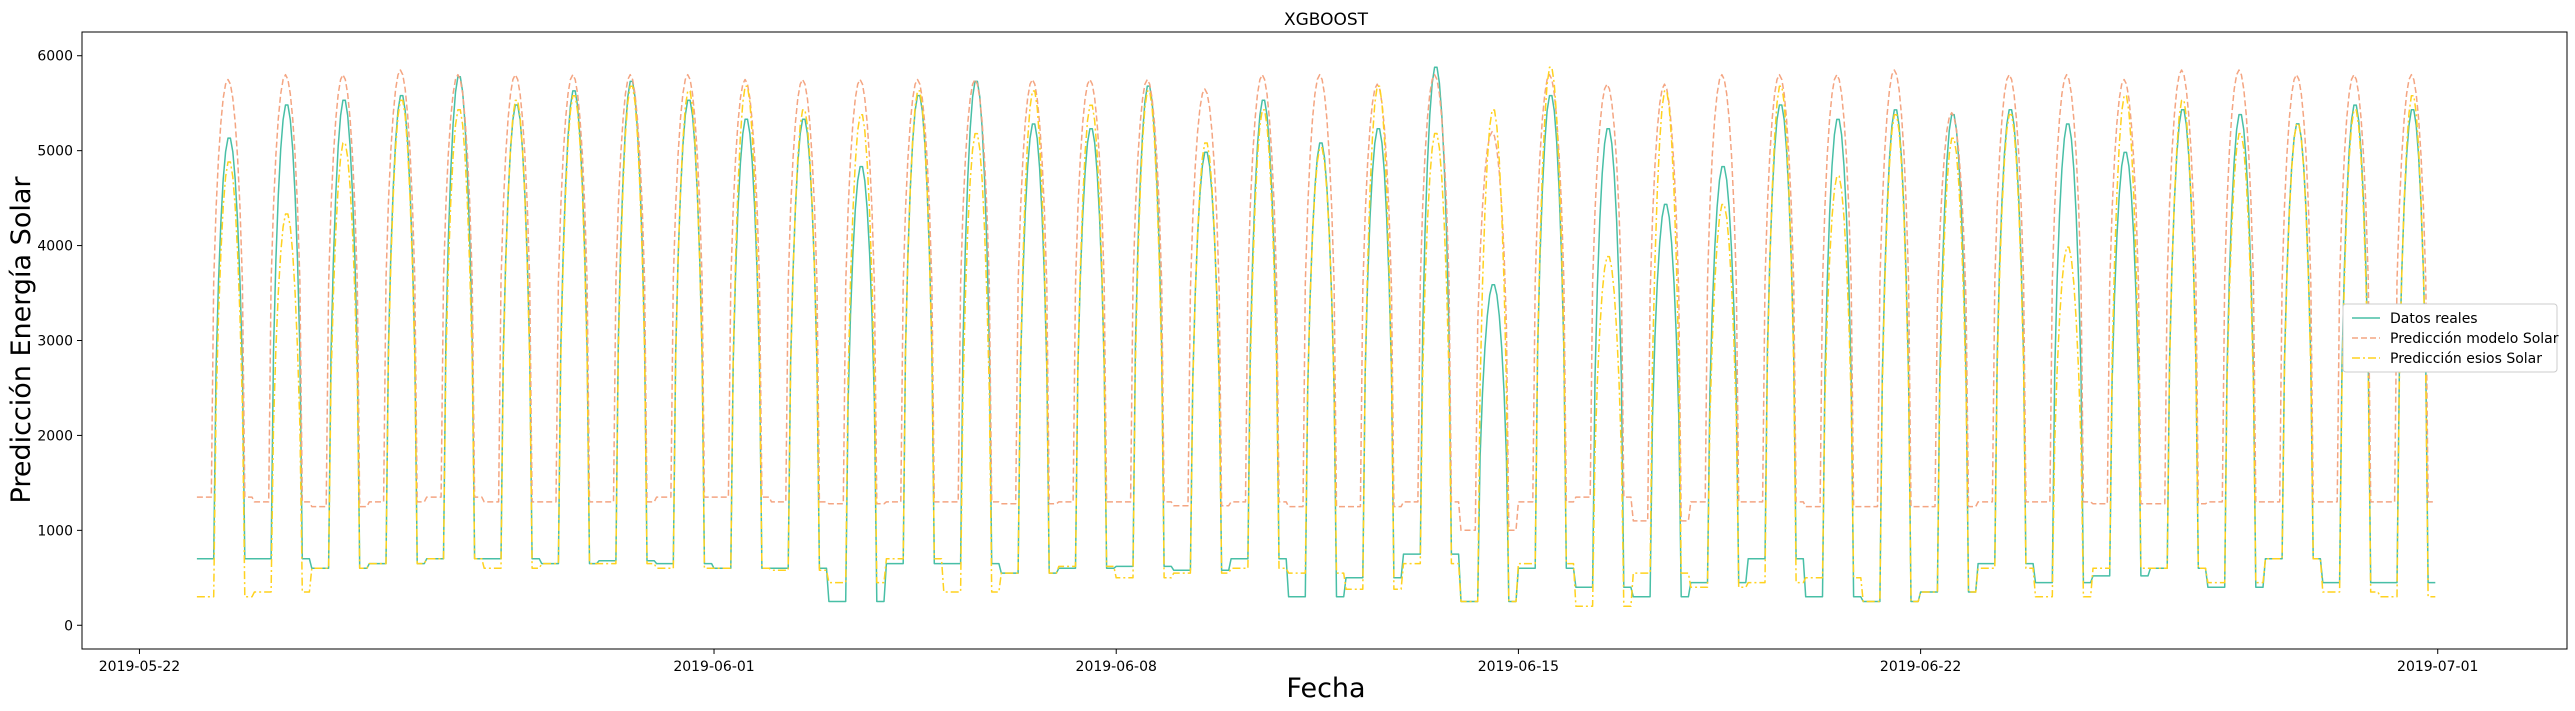 The height and width of the screenshot is (711, 2575). I want to click on y-tick-label: 6000, so click(55, 57).